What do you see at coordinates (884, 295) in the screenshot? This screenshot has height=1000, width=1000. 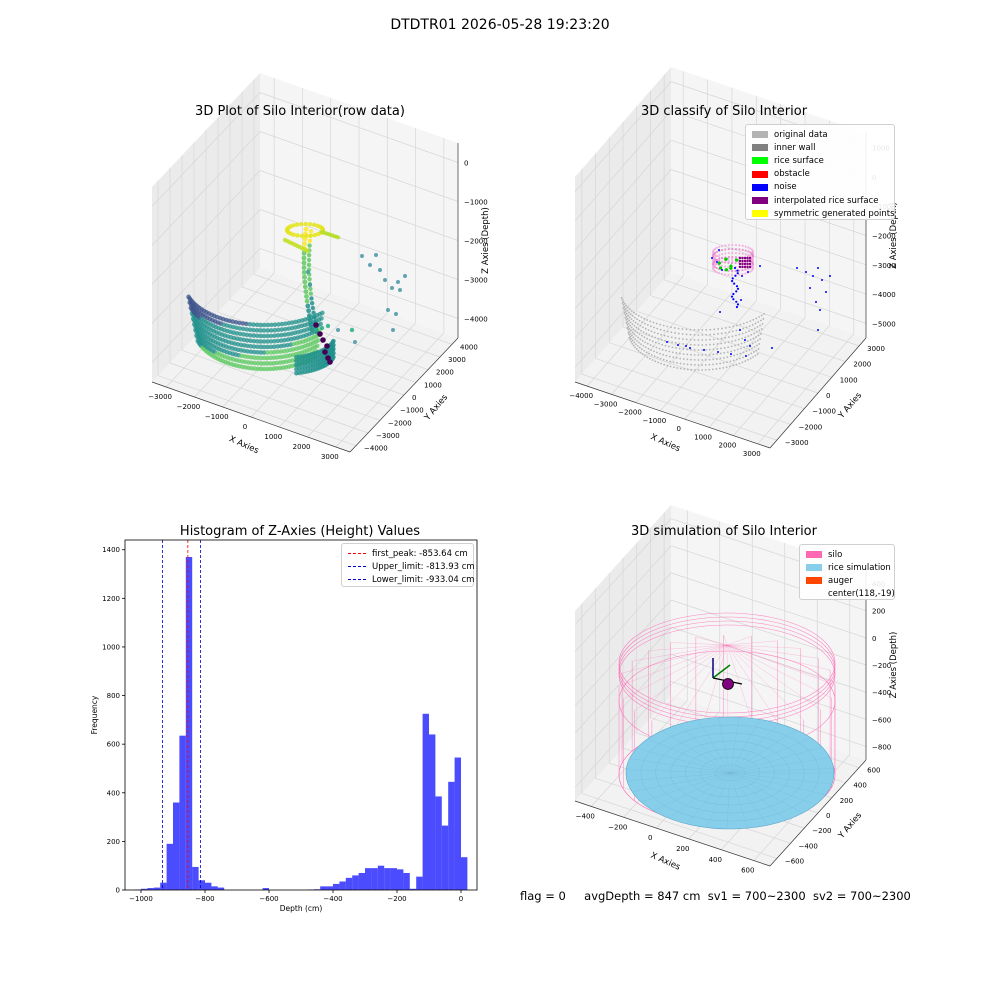 I see `z-tick-label: −4000` at bounding box center [884, 295].